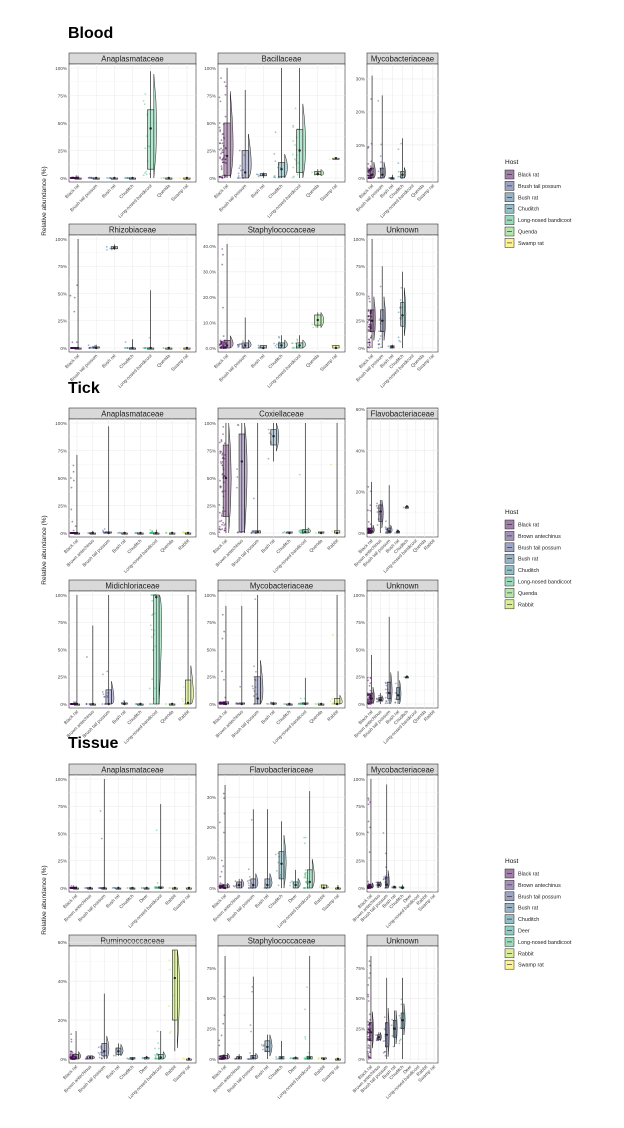  What do you see at coordinates (166, 716) in the screenshot?
I see `x-tick-label: Quenda` at bounding box center [166, 716].